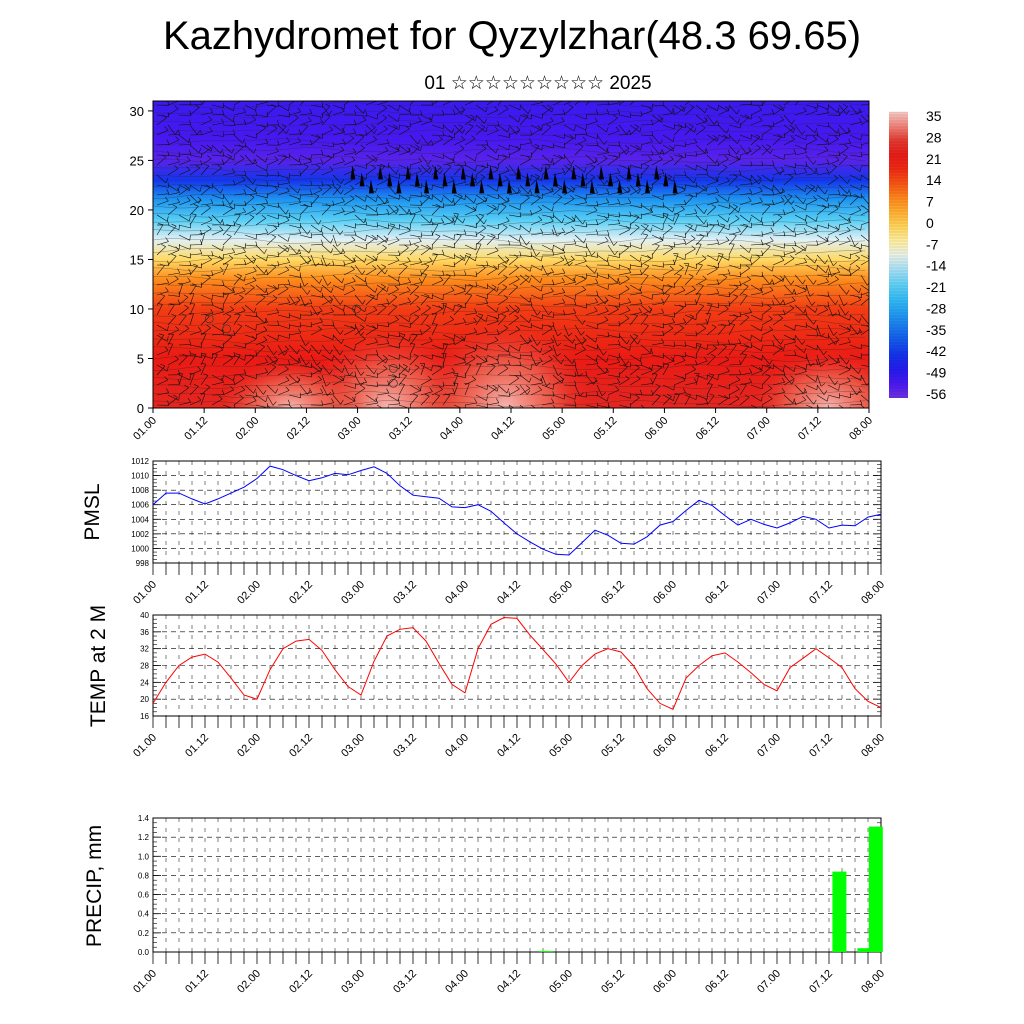 The image size is (1024, 1024). I want to click on y-tick-label: 0.8, so click(144, 875).